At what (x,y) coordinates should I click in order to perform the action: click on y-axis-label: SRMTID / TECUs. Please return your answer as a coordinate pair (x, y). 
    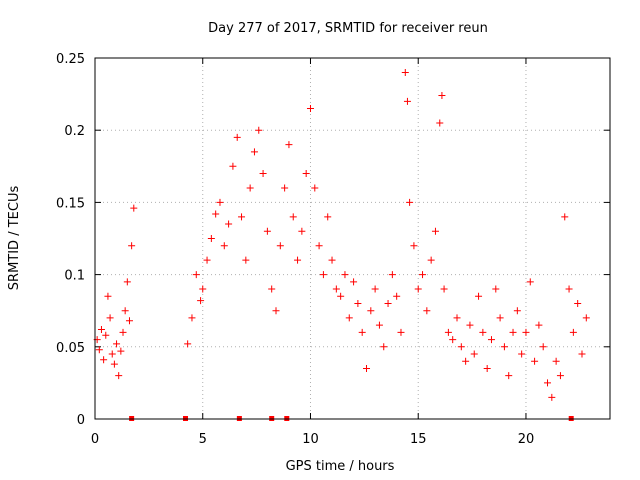
    Looking at the image, I should click on (14, 238).